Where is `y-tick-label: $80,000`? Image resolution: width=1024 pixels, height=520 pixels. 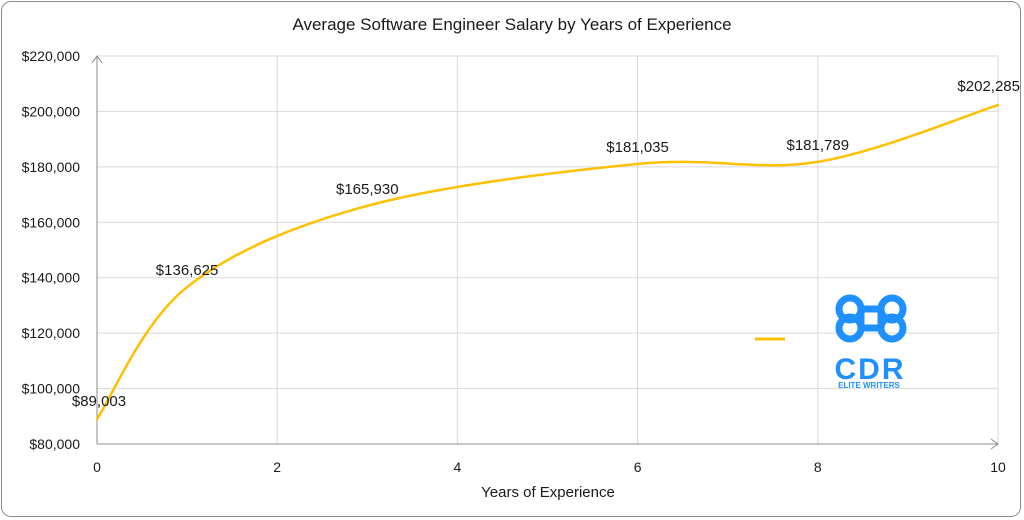 y-tick-label: $80,000 is located at coordinates (54, 444).